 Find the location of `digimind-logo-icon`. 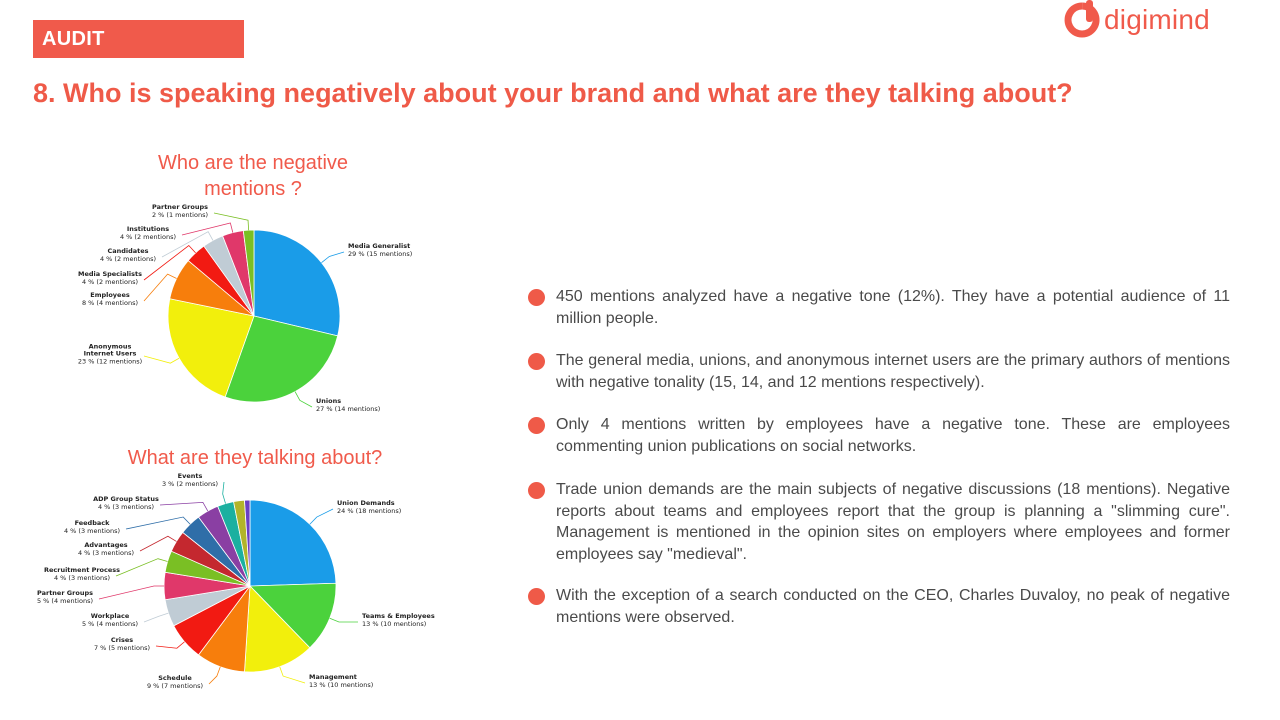

digimind-logo-icon is located at coordinates (1082, 19).